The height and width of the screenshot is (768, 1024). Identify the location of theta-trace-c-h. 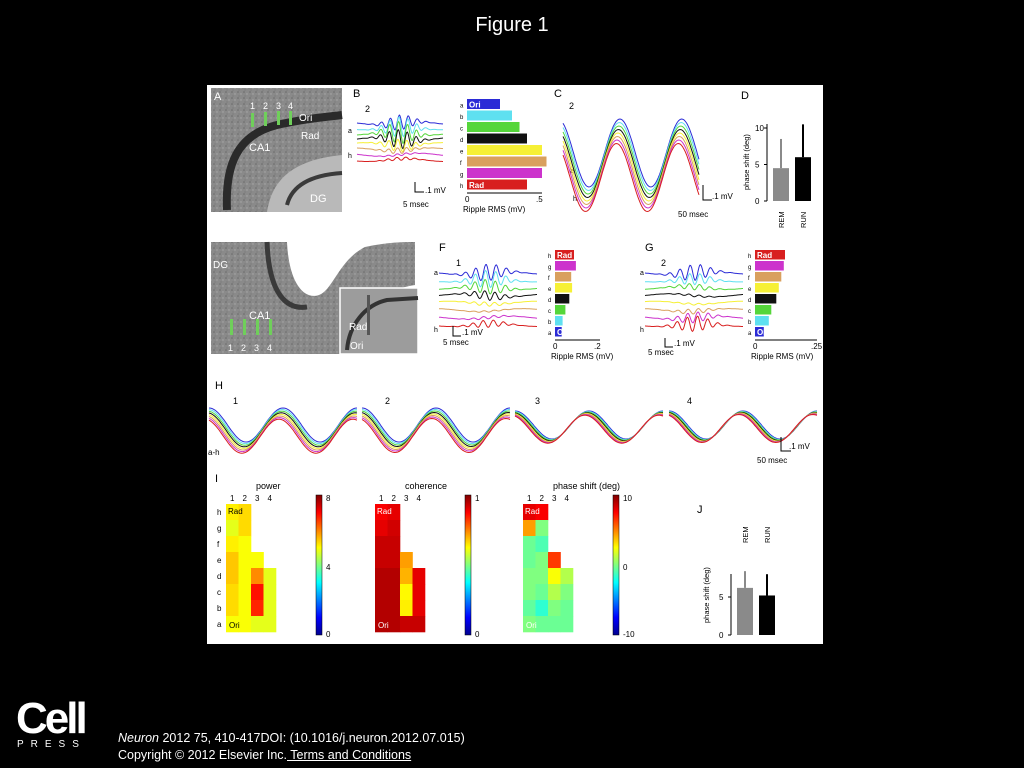
(631, 177).